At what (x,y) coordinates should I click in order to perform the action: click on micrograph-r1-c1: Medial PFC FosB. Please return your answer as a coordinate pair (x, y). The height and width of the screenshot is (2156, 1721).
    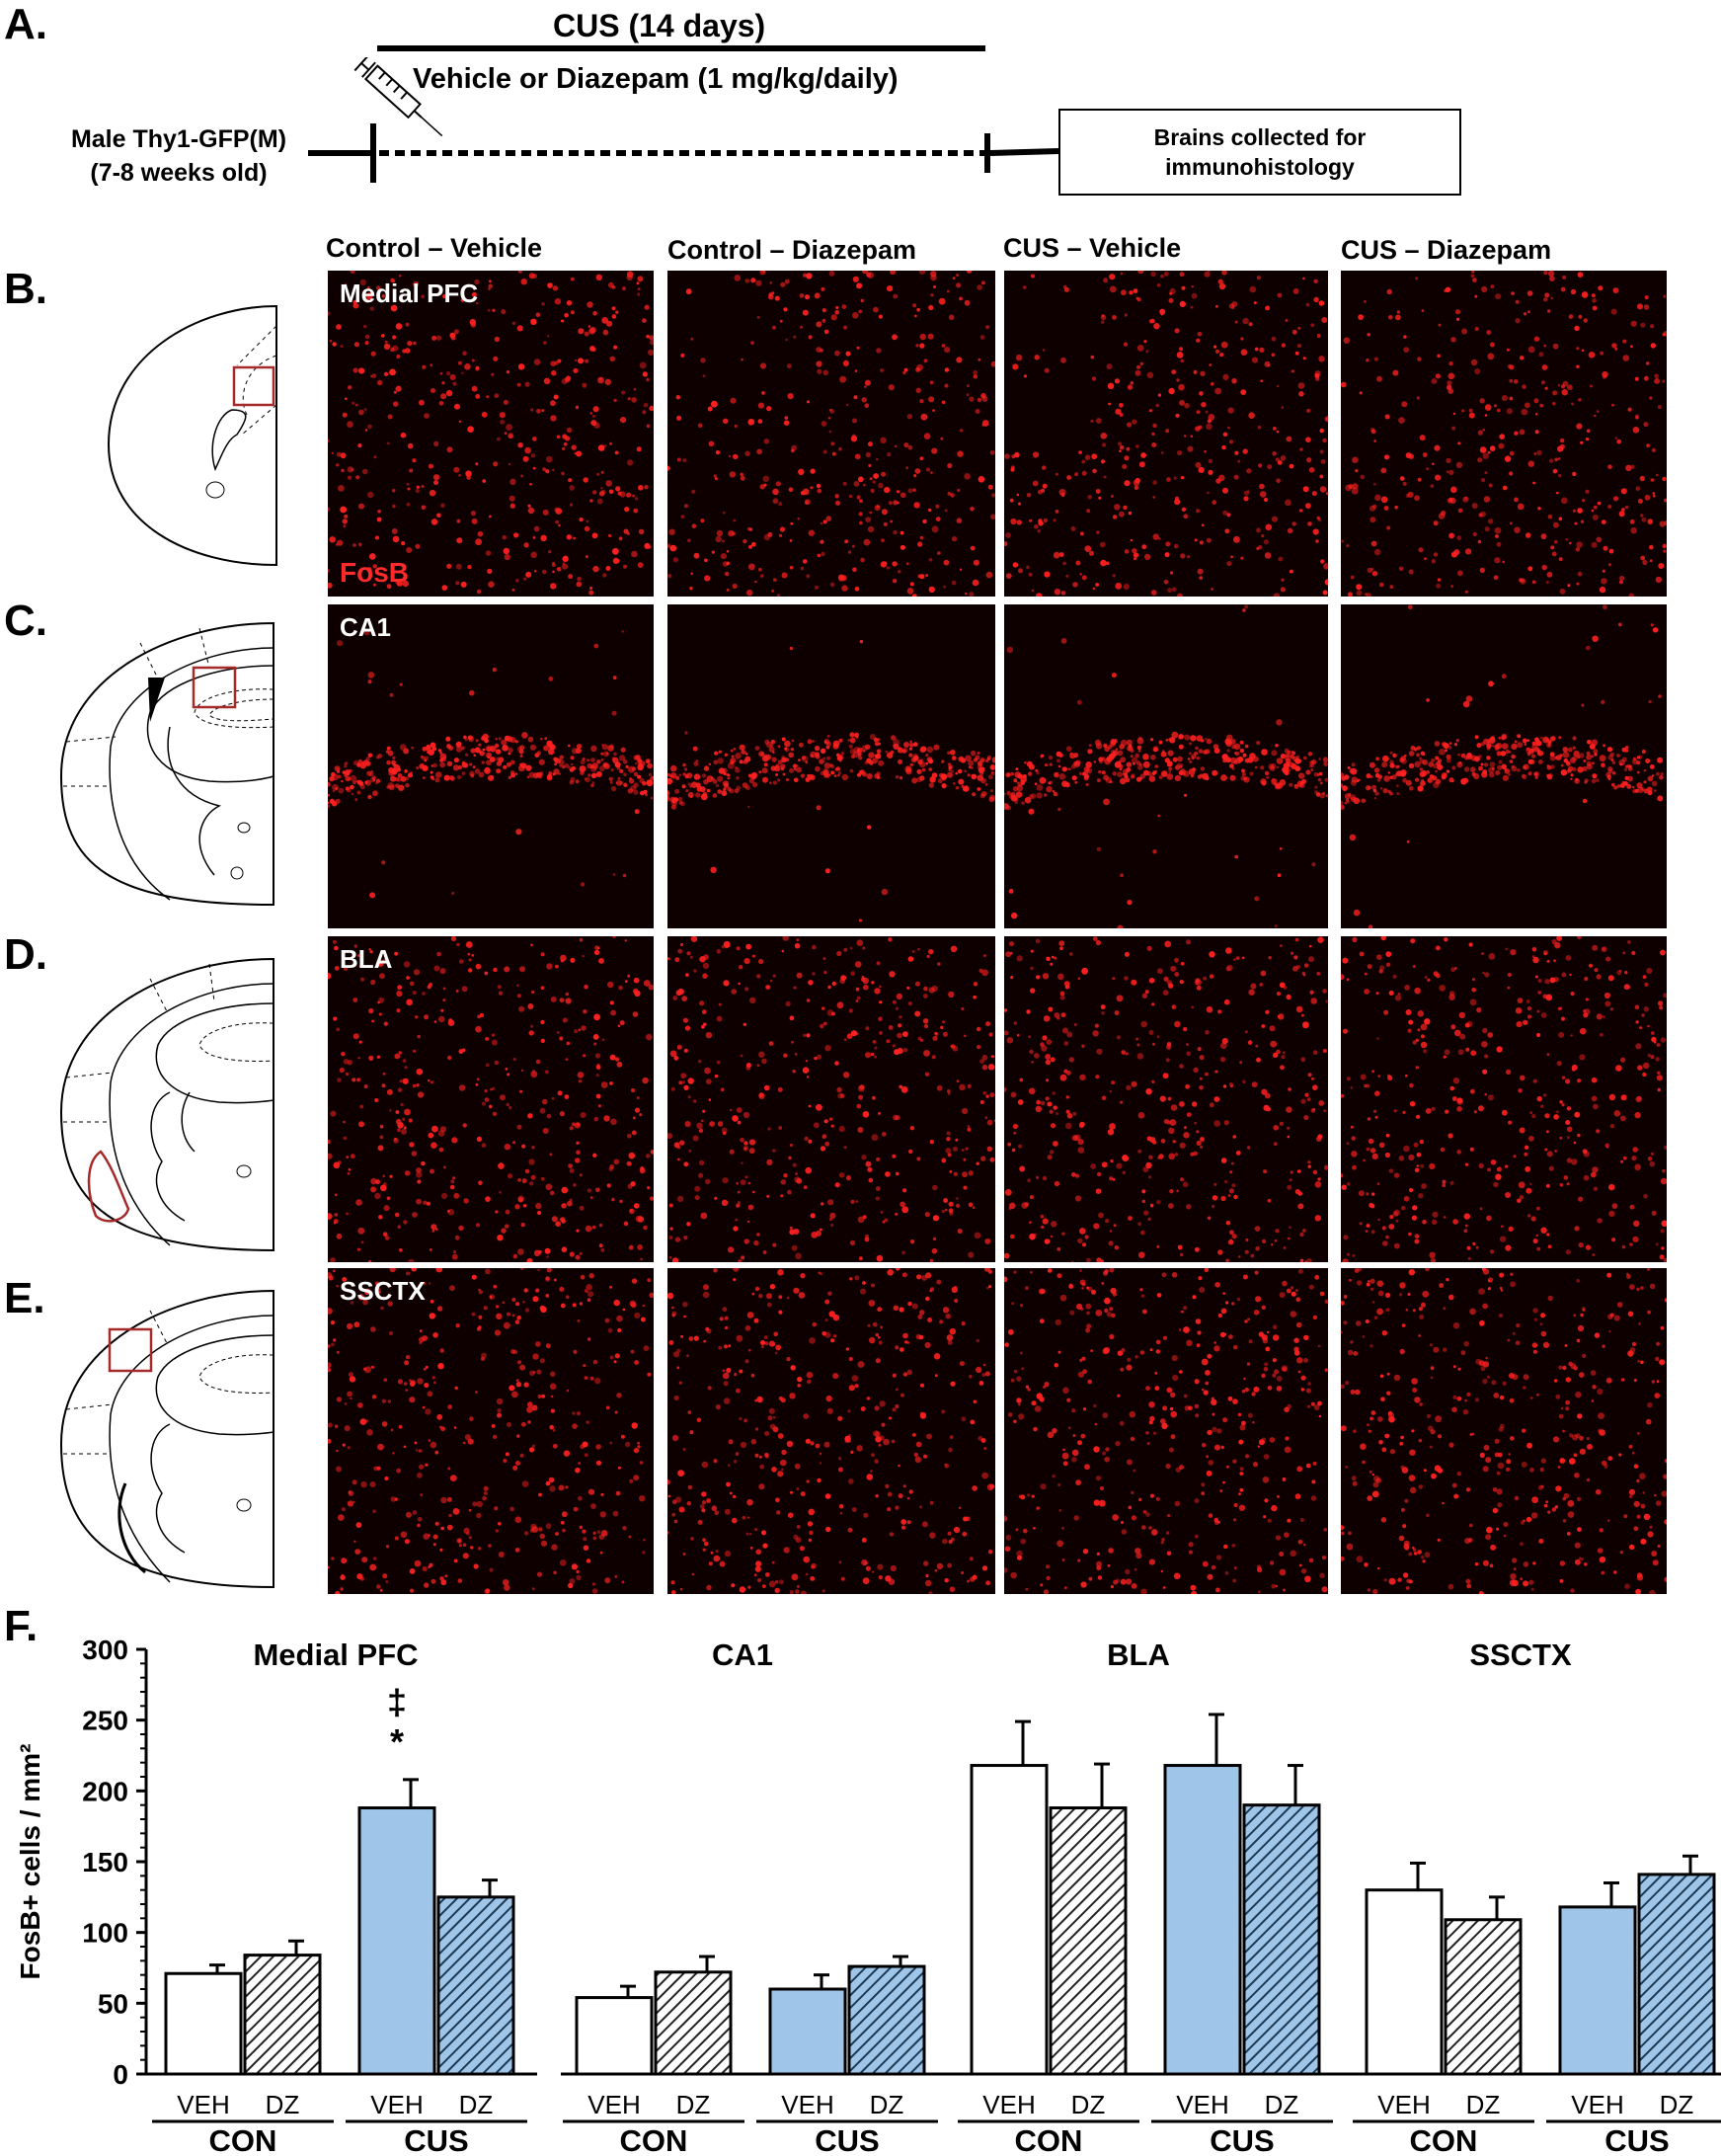
    Looking at the image, I should click on (491, 434).